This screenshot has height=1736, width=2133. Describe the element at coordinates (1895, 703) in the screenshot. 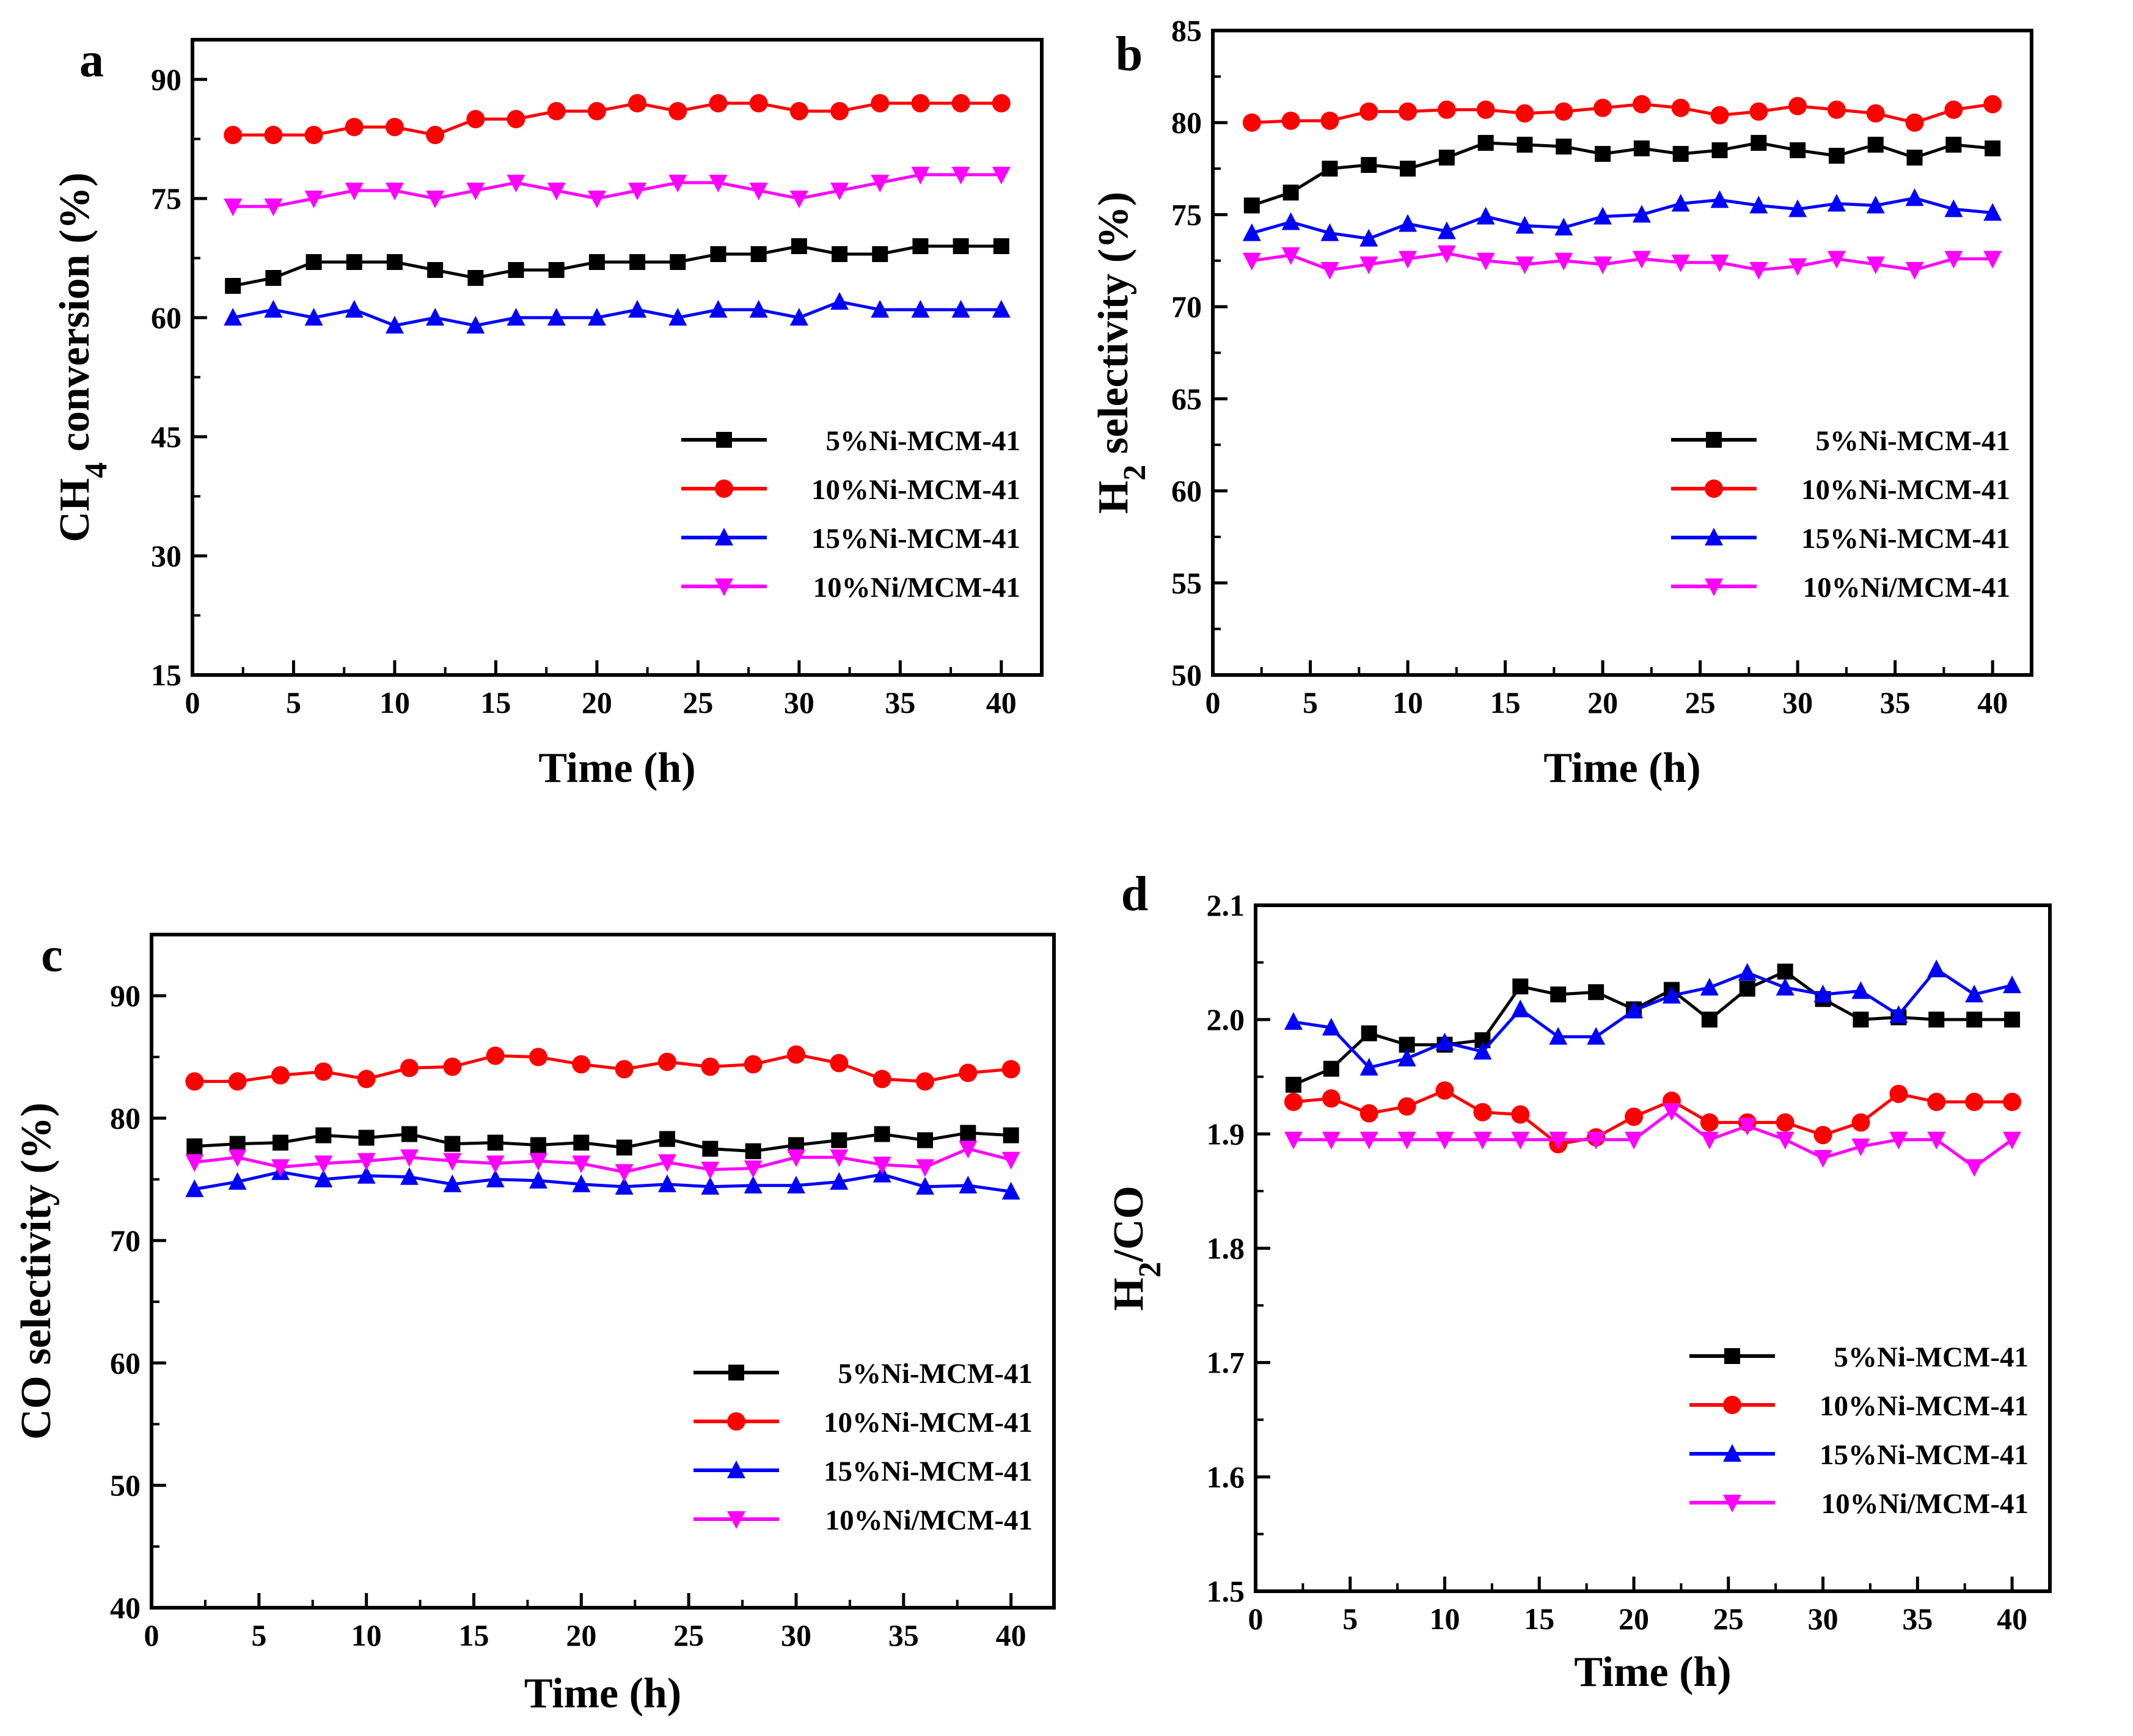

I see `x-tick-label: 35` at that location.